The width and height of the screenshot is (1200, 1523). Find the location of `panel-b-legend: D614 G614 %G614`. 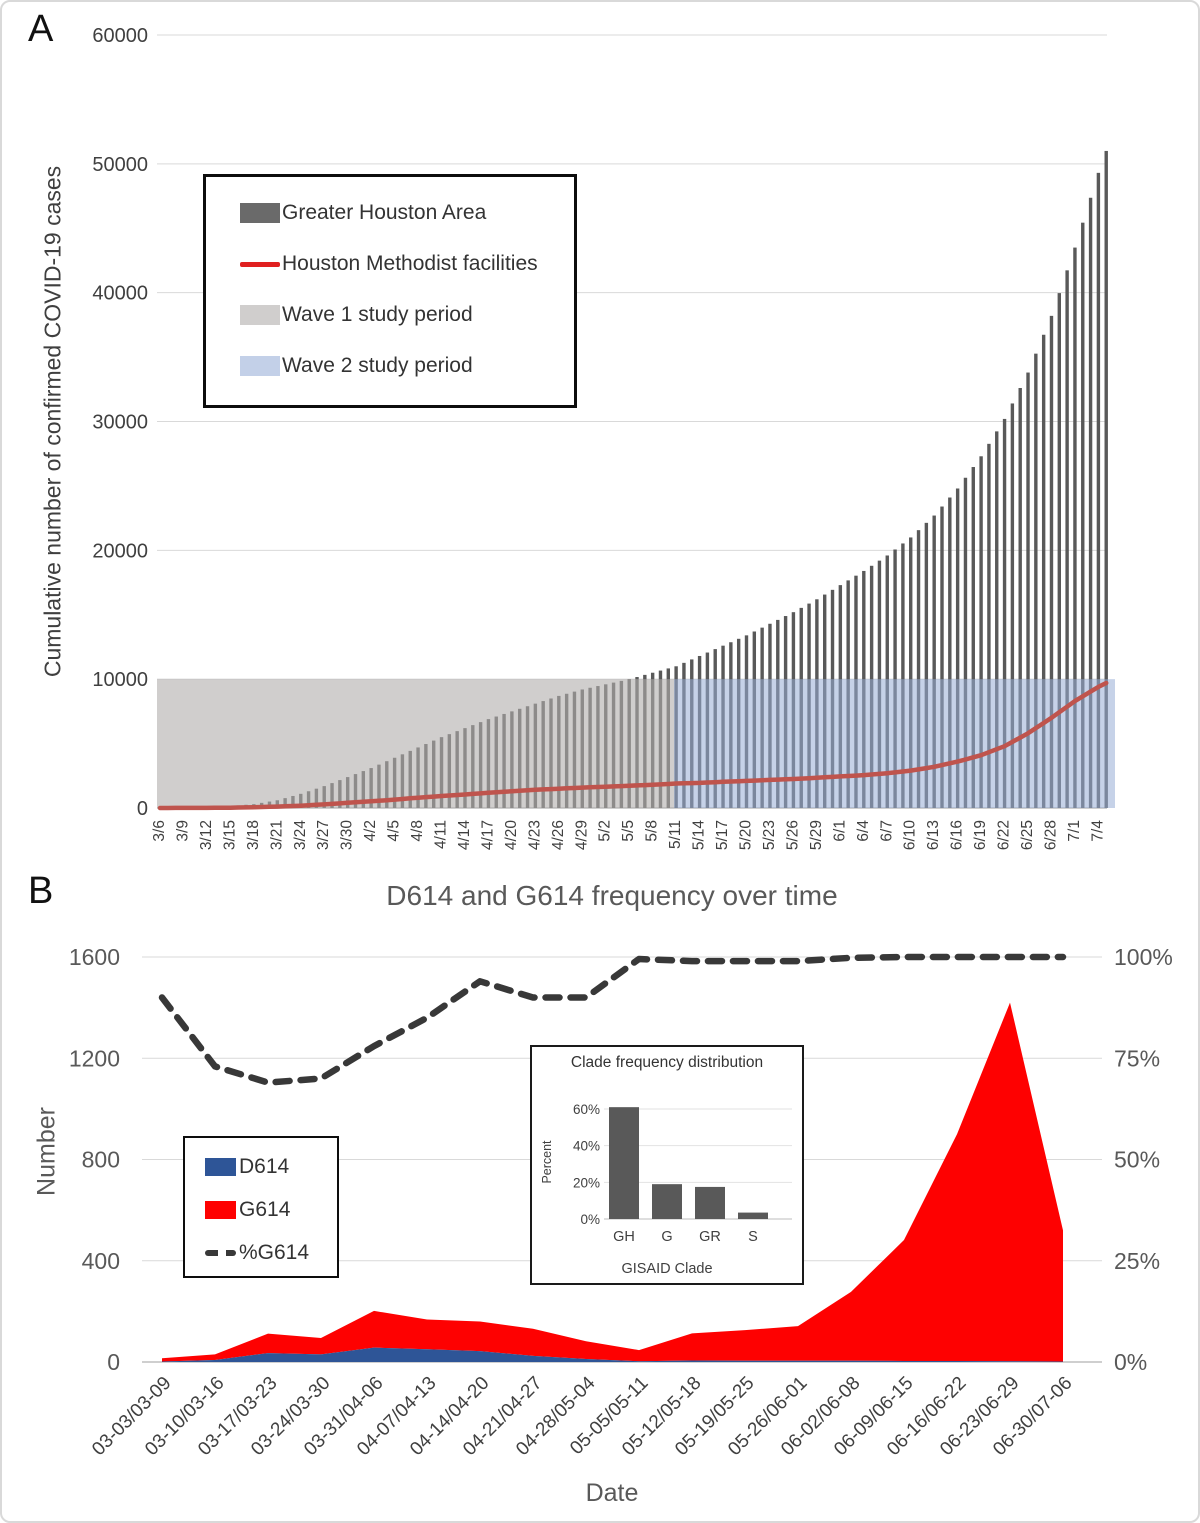

panel-b-legend: D614 G614 %G614 is located at coordinates (261, 1207).